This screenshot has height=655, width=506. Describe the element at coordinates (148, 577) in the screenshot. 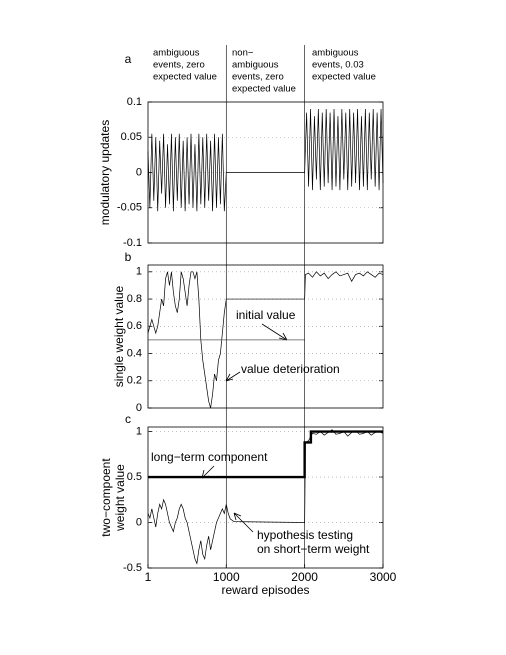

I see `x-tick-label: 1` at that location.